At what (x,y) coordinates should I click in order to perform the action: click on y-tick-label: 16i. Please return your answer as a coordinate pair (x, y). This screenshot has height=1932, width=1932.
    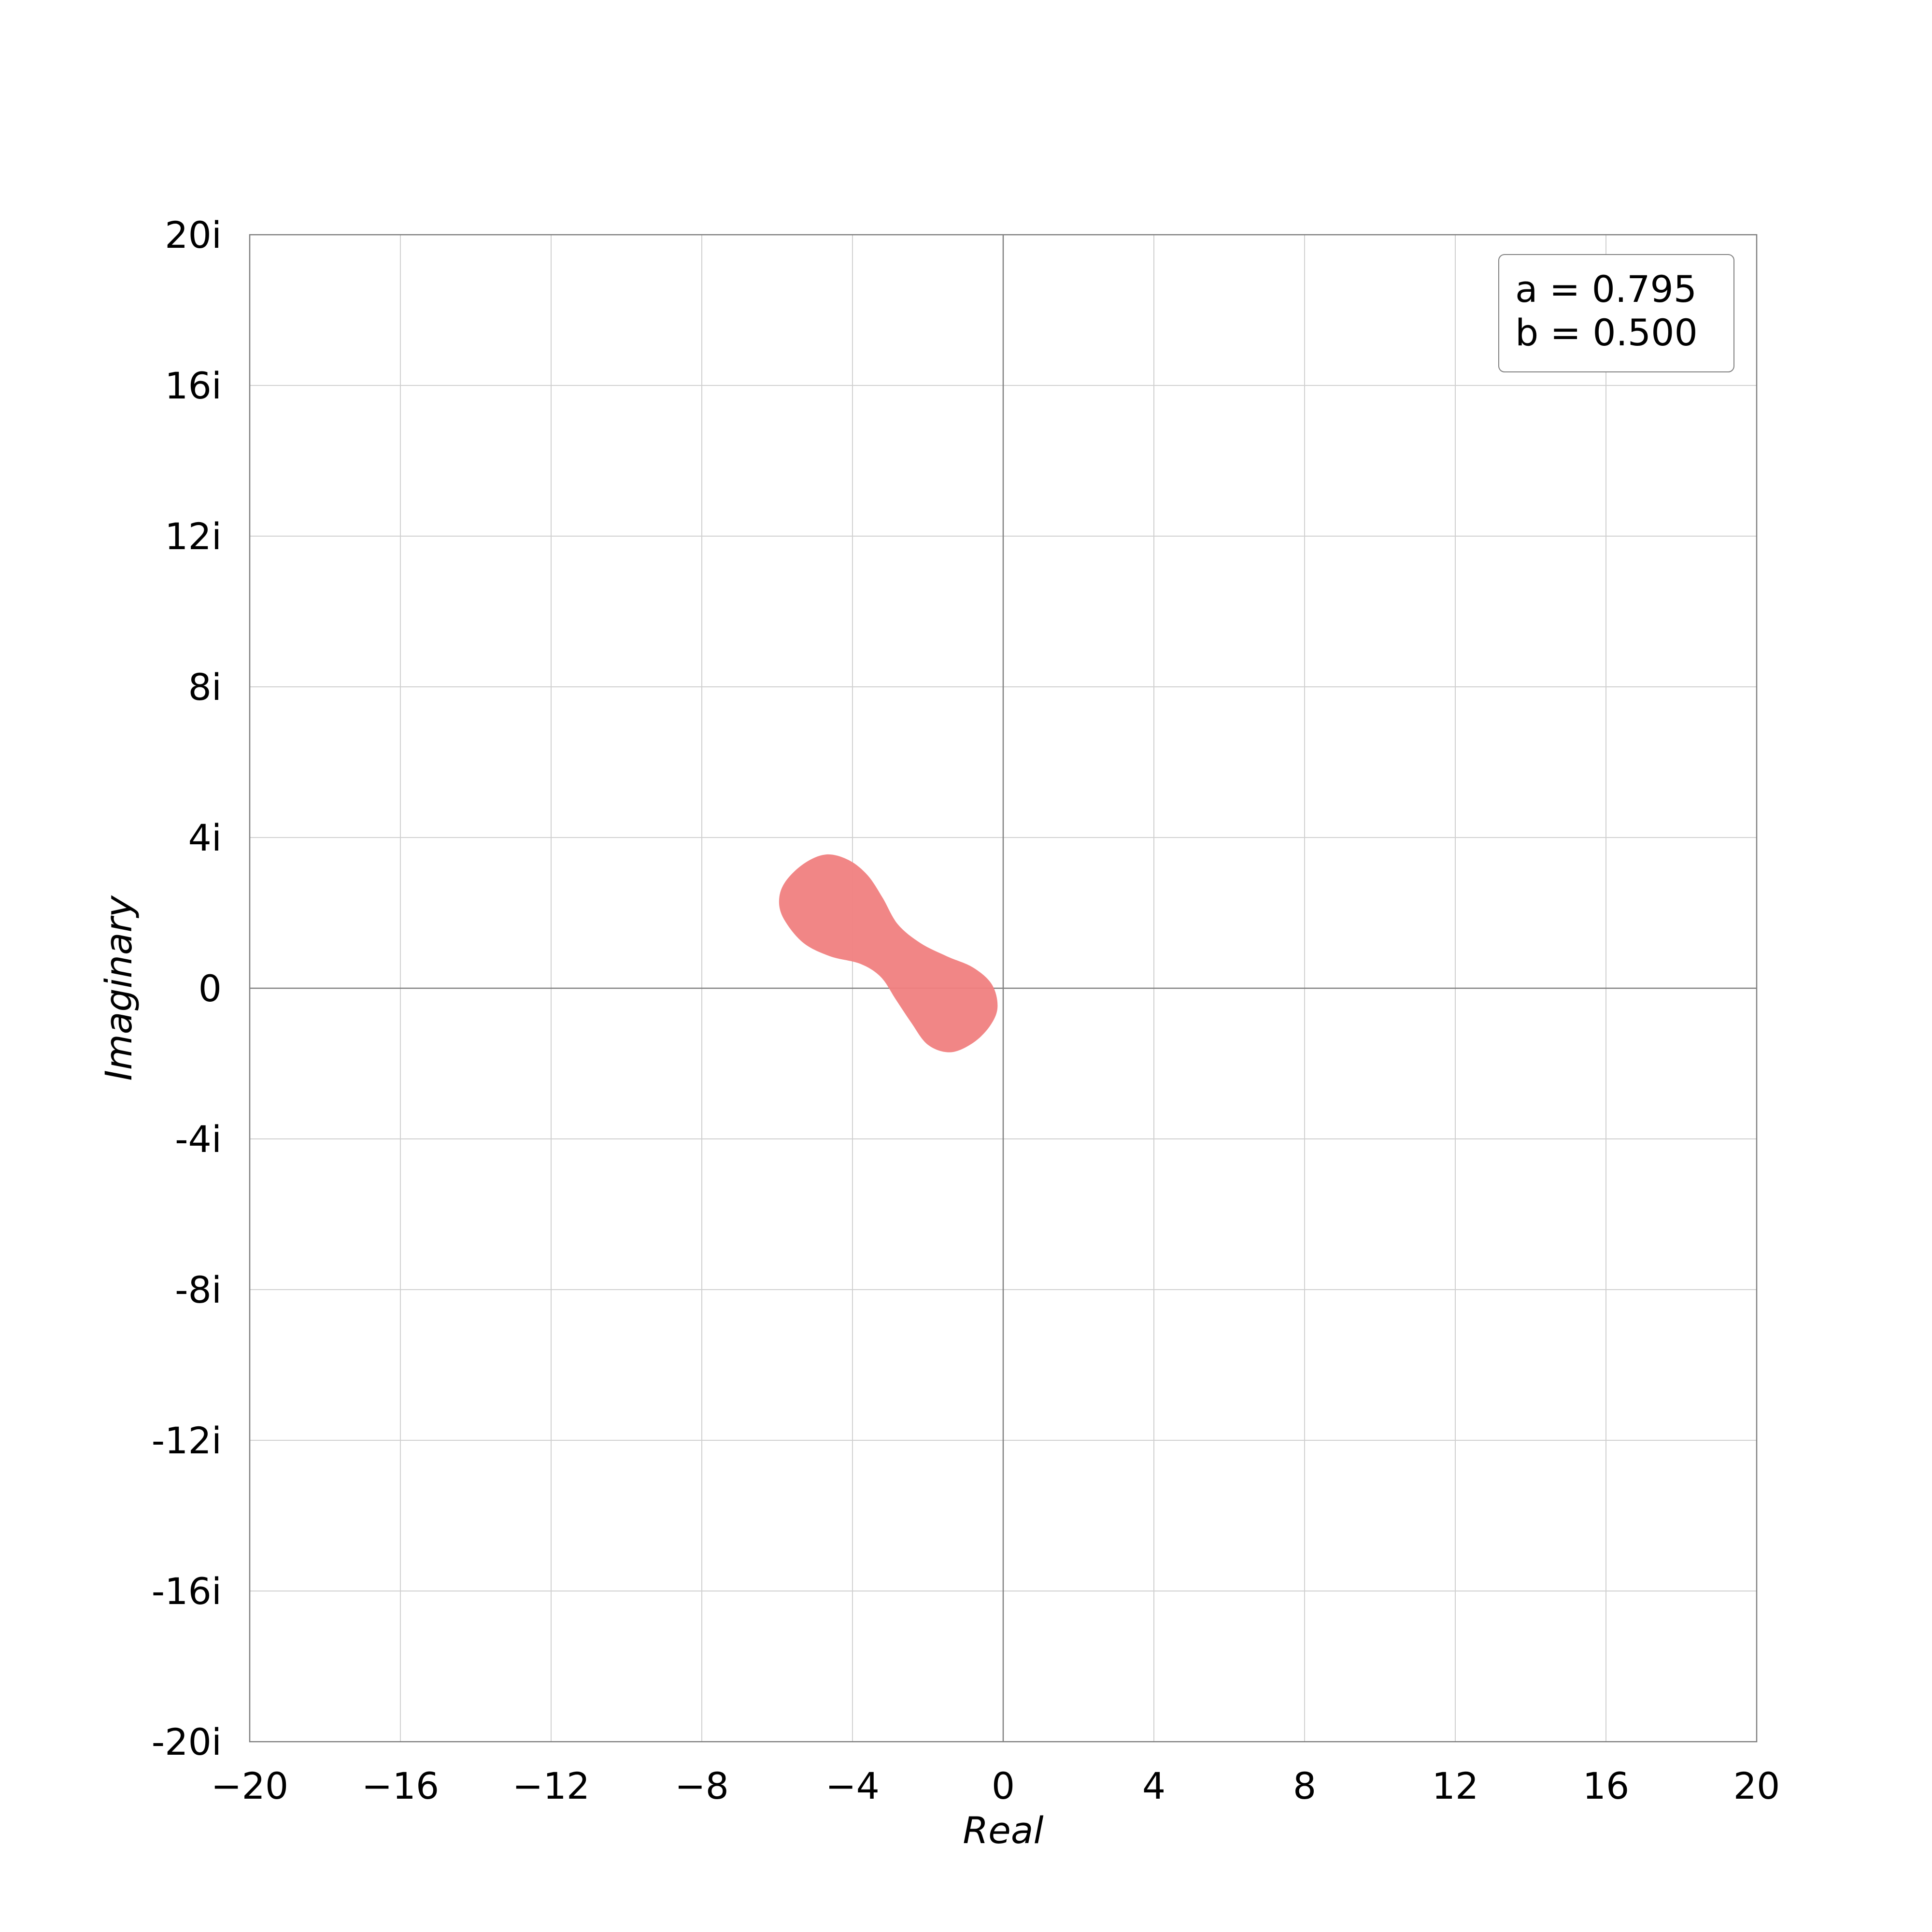
    Looking at the image, I should click on (193, 385).